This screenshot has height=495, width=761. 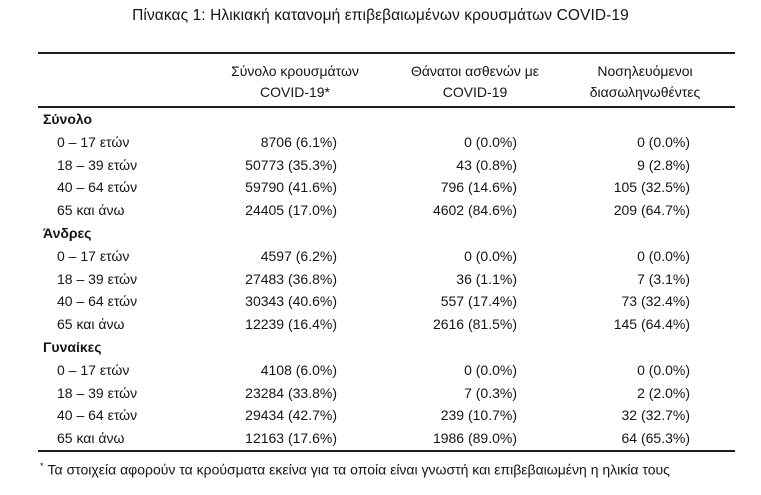 I want to click on intubated-value: 9 (2.8%), so click(x=663, y=164).